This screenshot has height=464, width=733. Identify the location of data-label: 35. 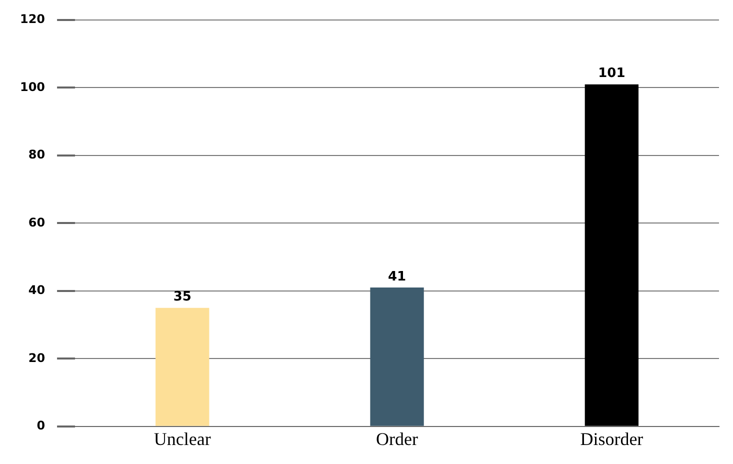
(182, 297).